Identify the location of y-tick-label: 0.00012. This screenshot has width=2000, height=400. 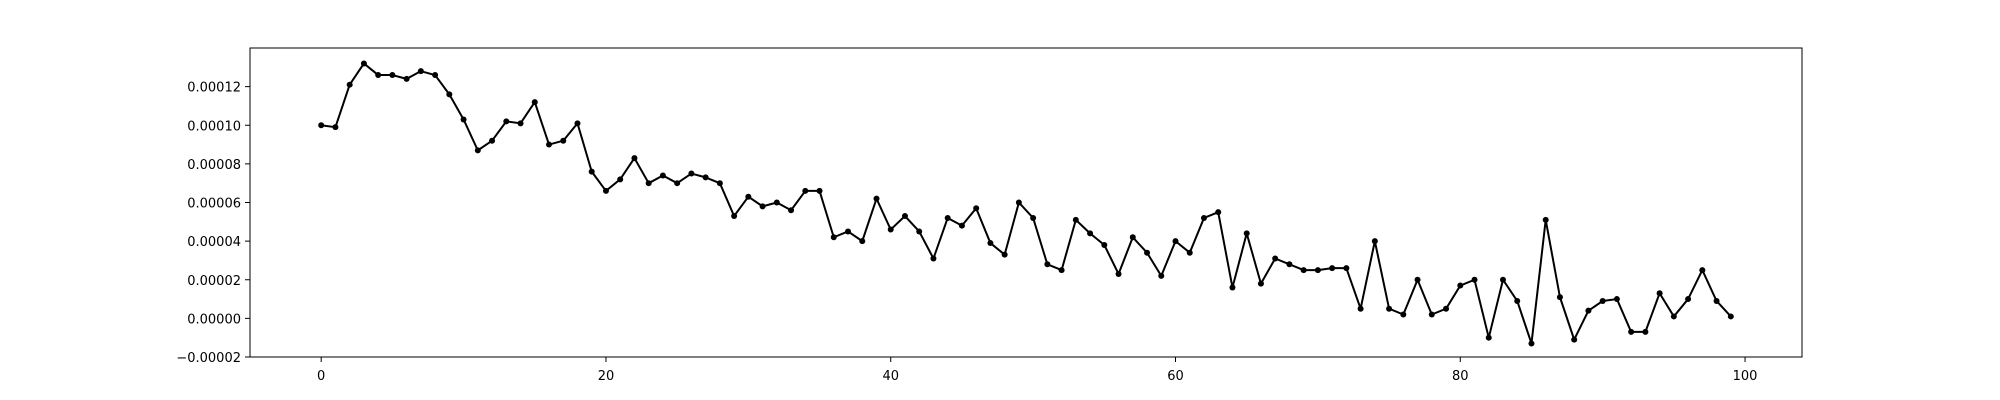
(214, 88).